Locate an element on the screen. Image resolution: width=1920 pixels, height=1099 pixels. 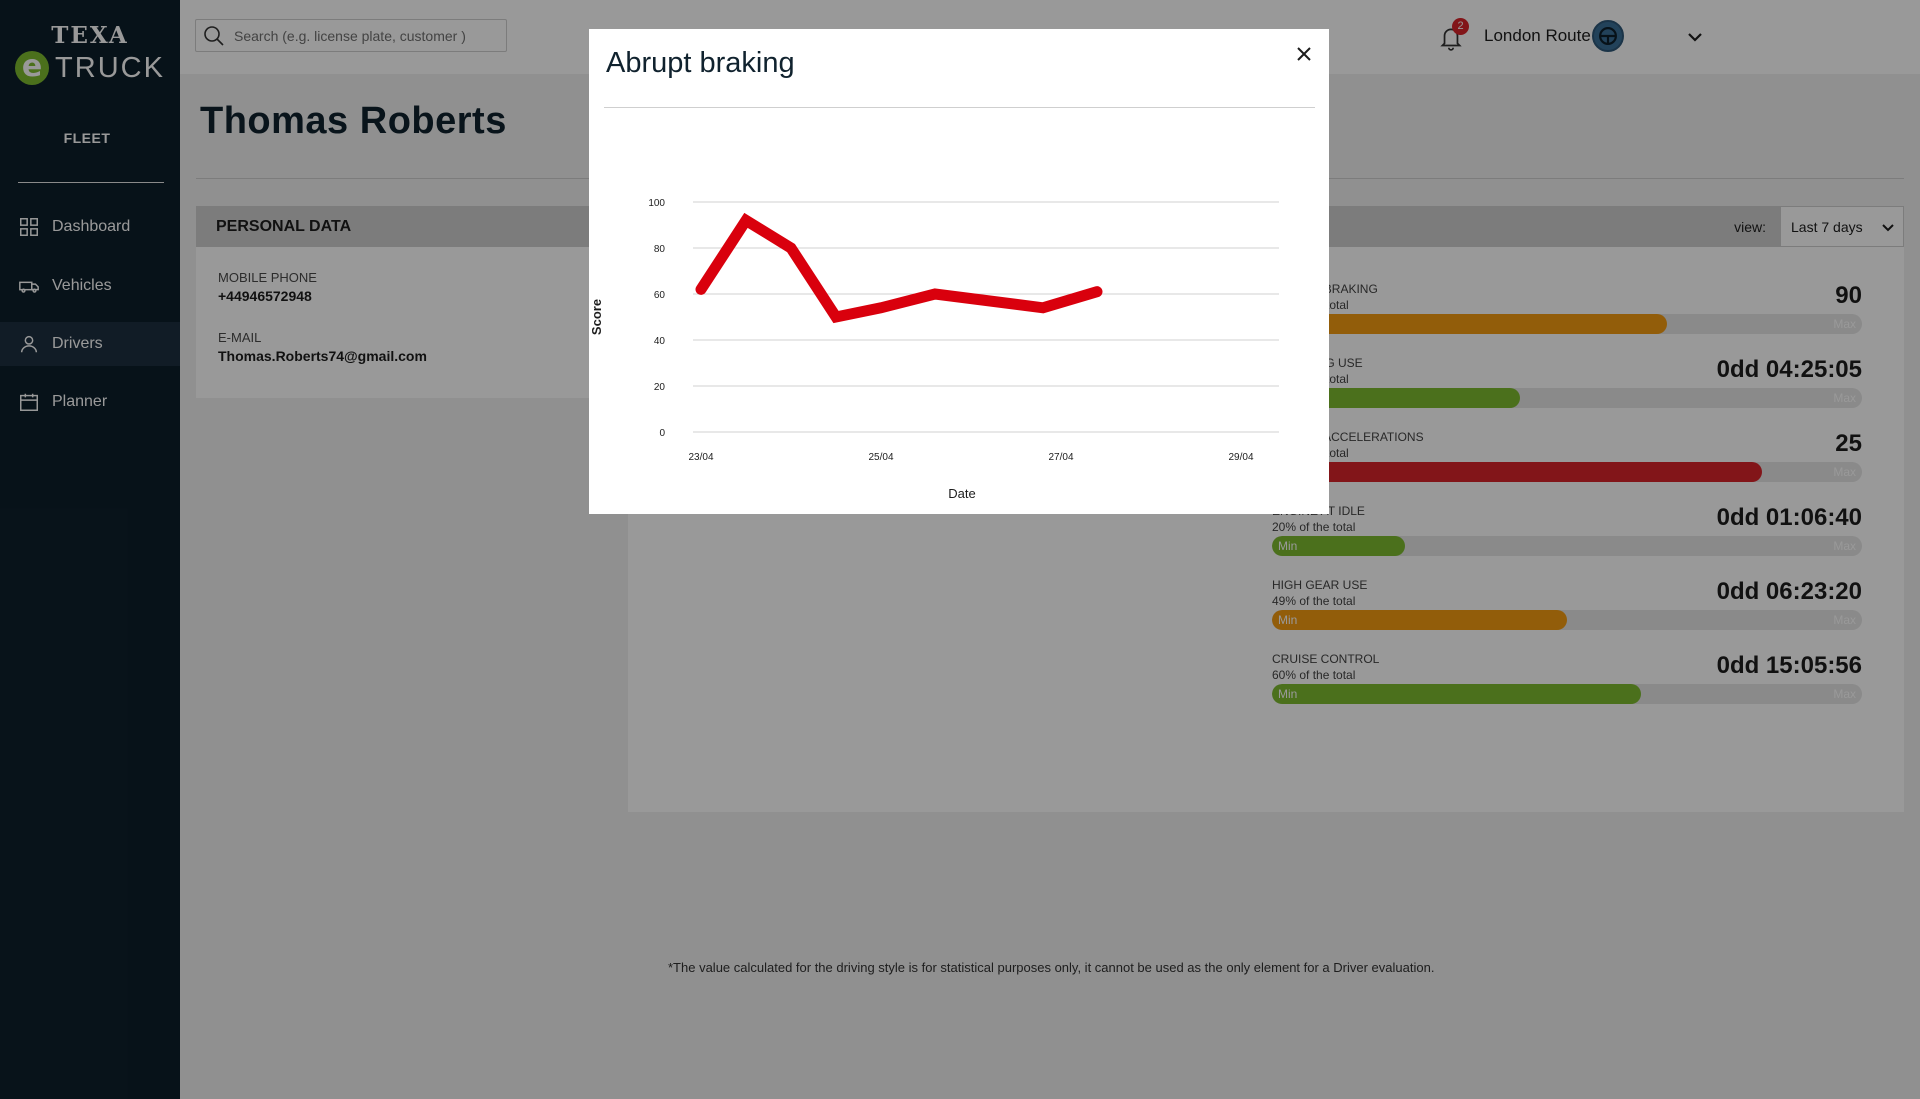
email-value: Thomas.Roberts74@gmail.com is located at coordinates (322, 356).